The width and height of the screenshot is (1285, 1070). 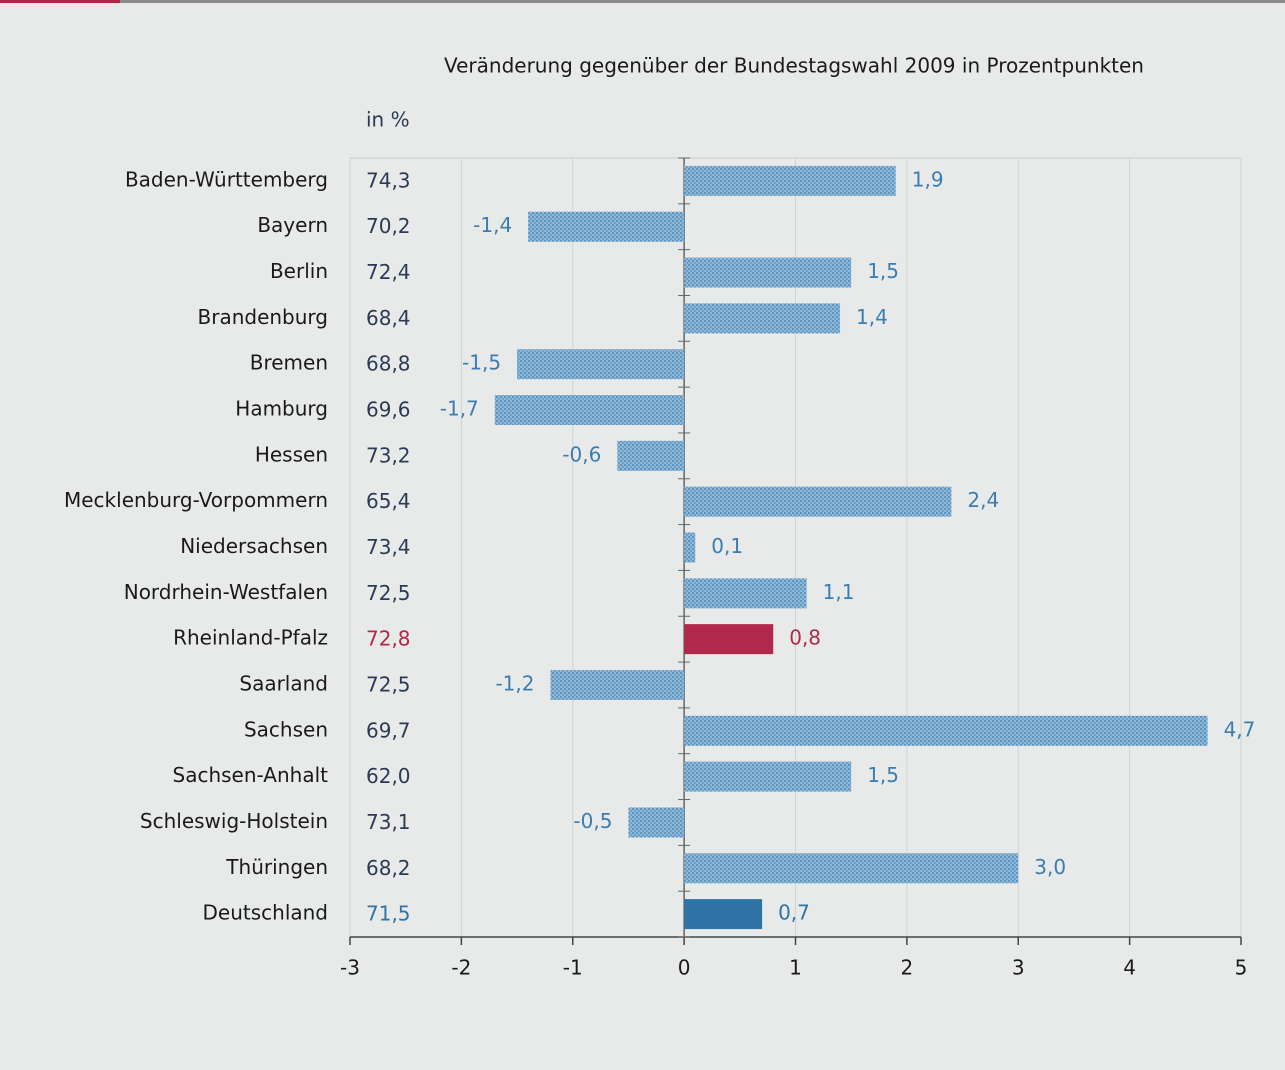 What do you see at coordinates (388, 639) in the screenshot?
I see `turnout-label: 72,8` at bounding box center [388, 639].